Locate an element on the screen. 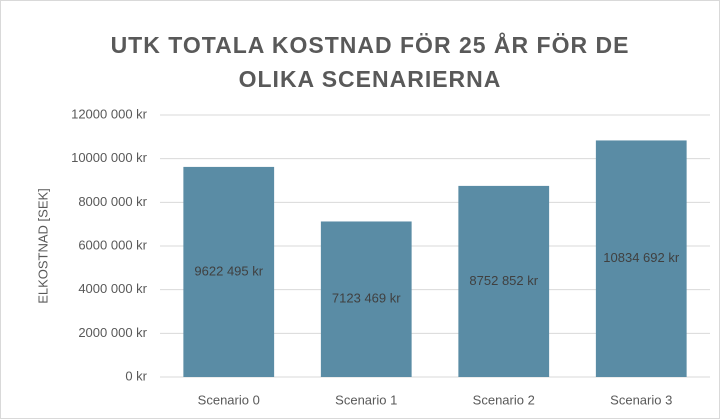 Image resolution: width=720 pixels, height=419 pixels. y-tick-label: 12000 000 kr is located at coordinates (109, 113).